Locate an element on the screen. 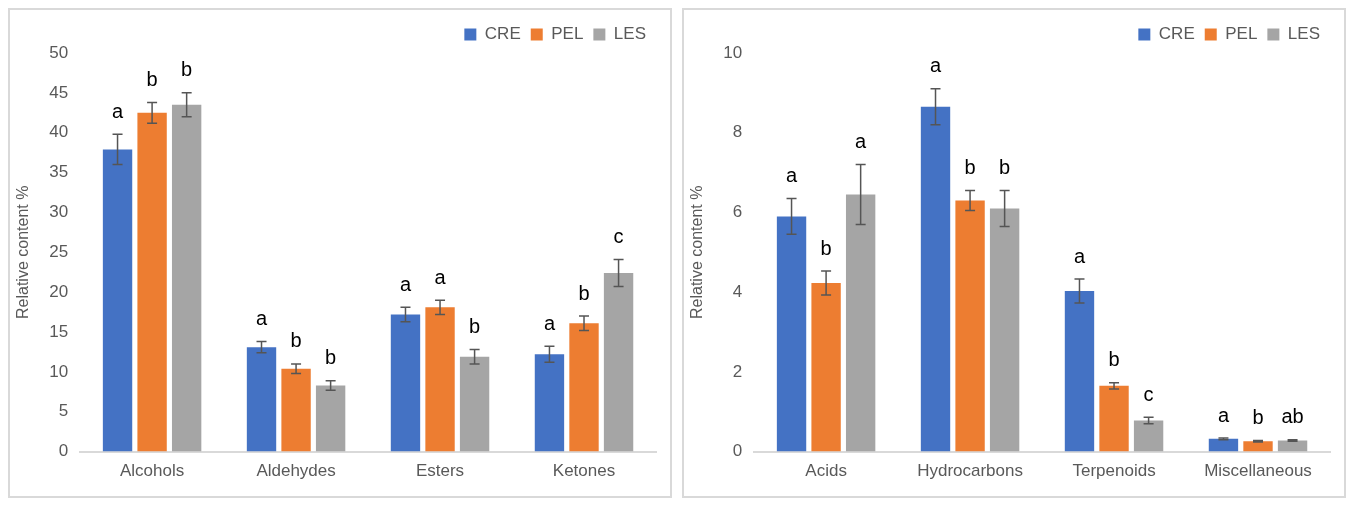  y-tick-label: 6 is located at coordinates (737, 212).